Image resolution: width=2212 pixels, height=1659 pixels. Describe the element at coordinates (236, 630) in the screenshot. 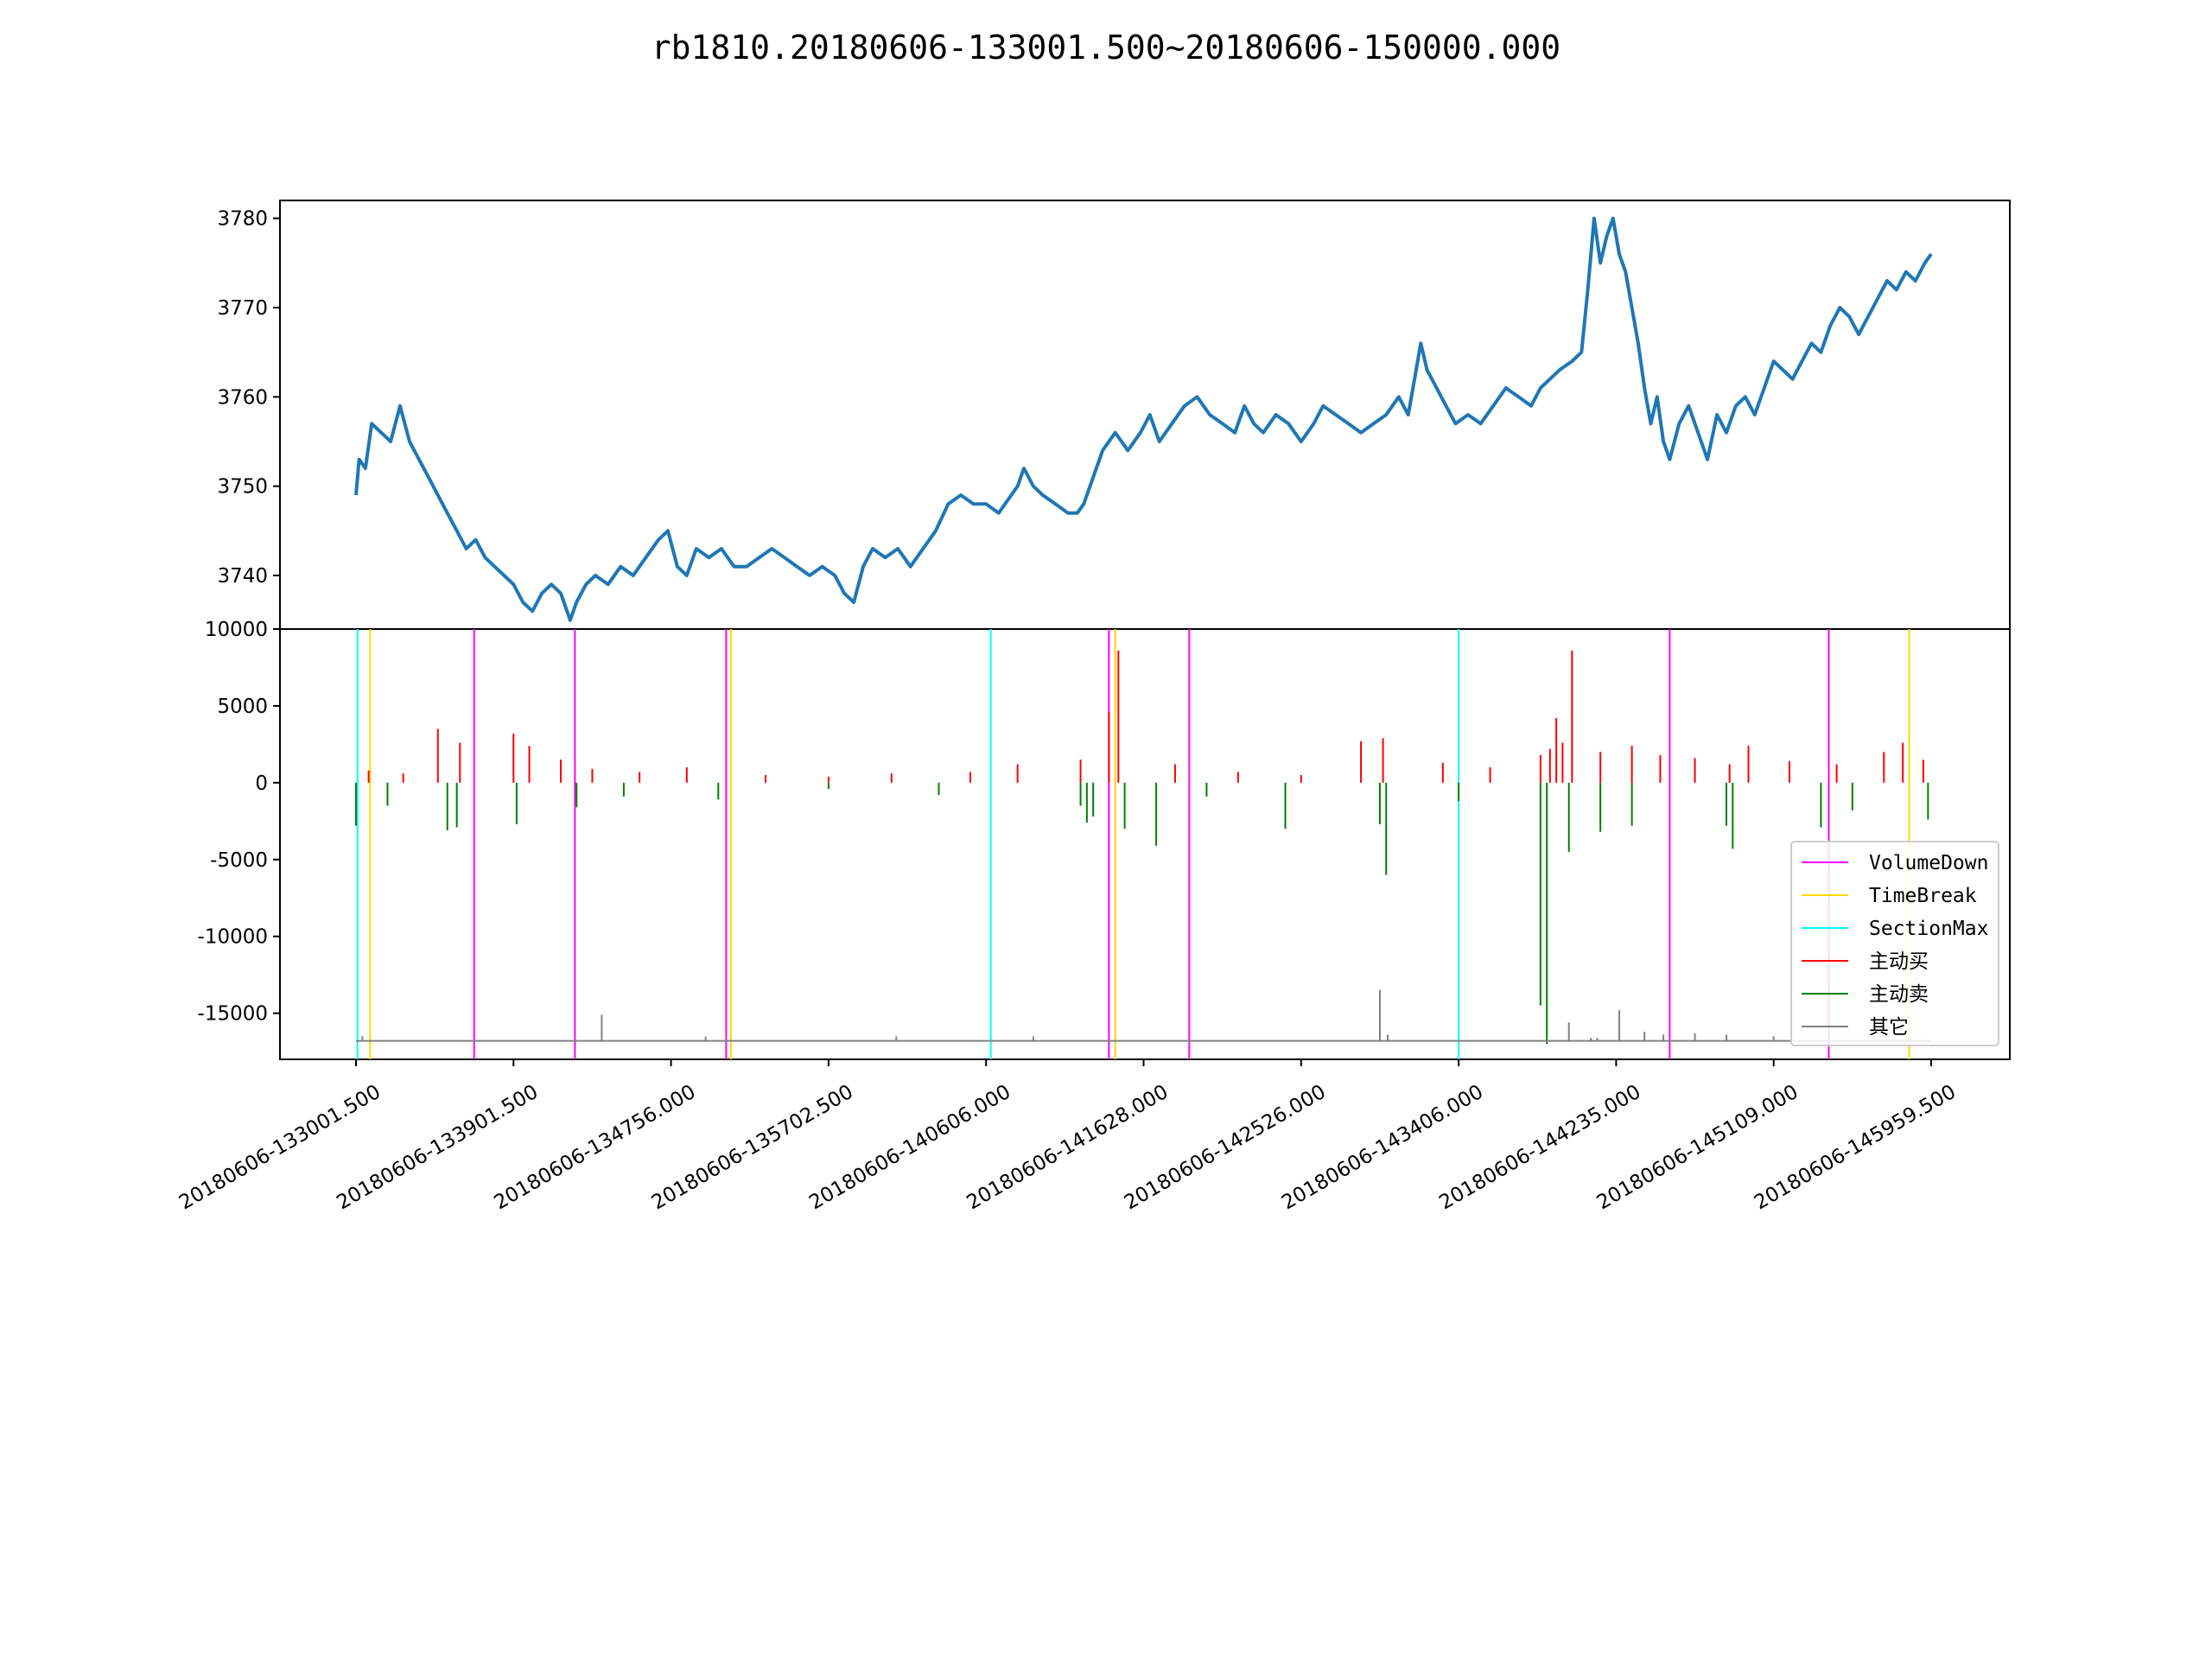

I see `volume-y-tick-label: 10000` at that location.